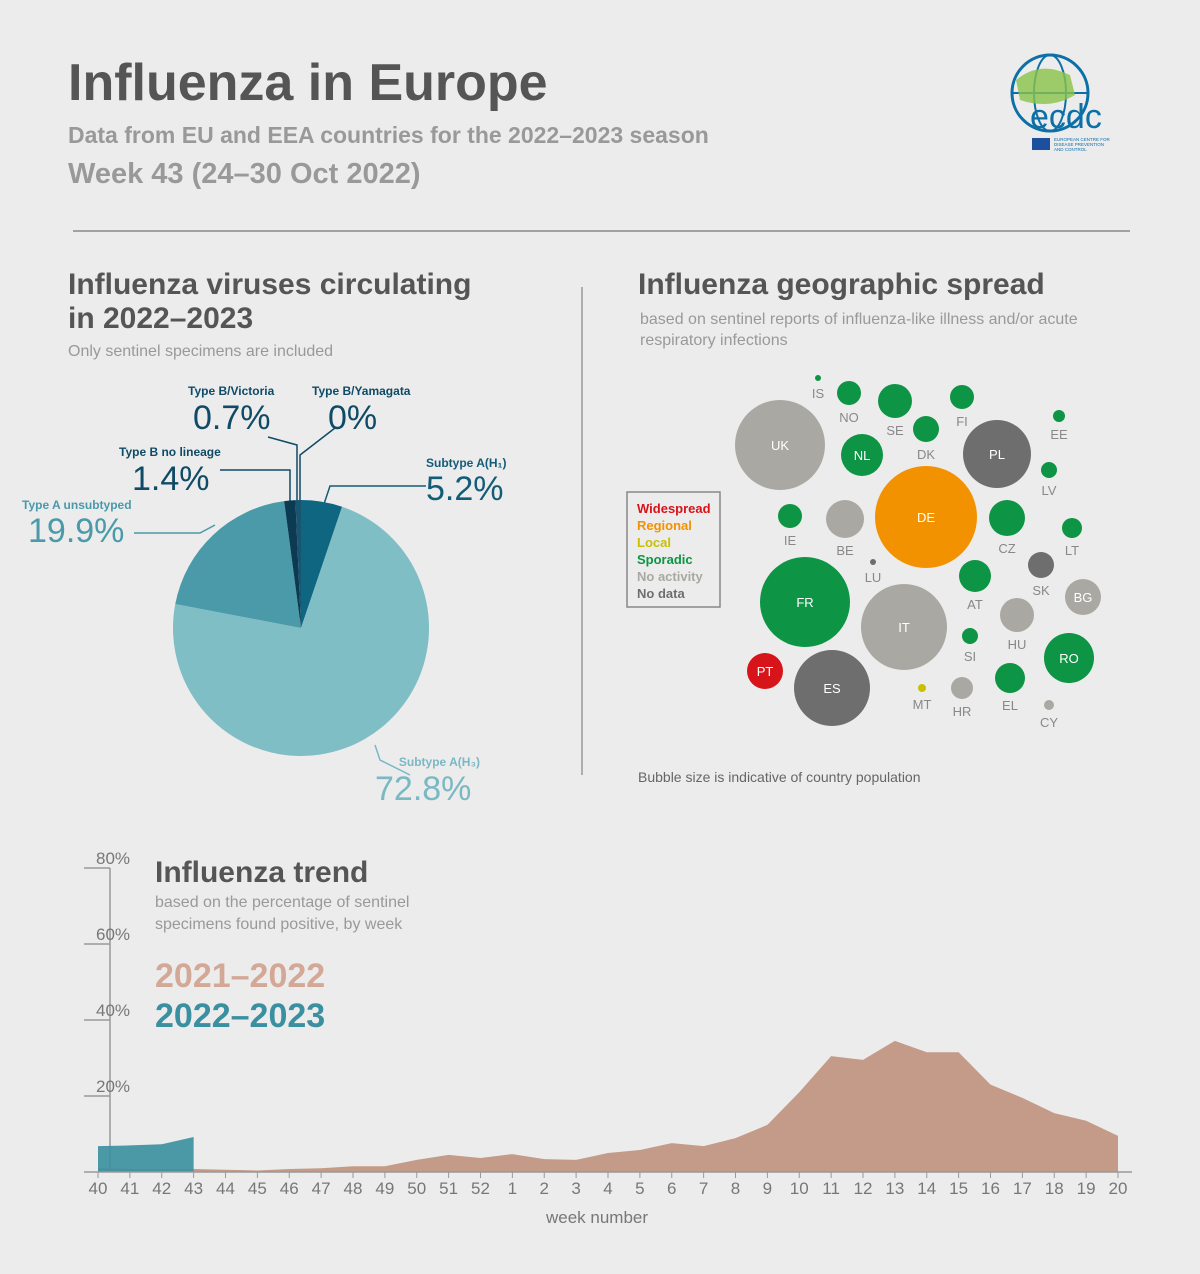  Describe the element at coordinates (673, 549) in the screenshot. I see `legend-box` at that location.